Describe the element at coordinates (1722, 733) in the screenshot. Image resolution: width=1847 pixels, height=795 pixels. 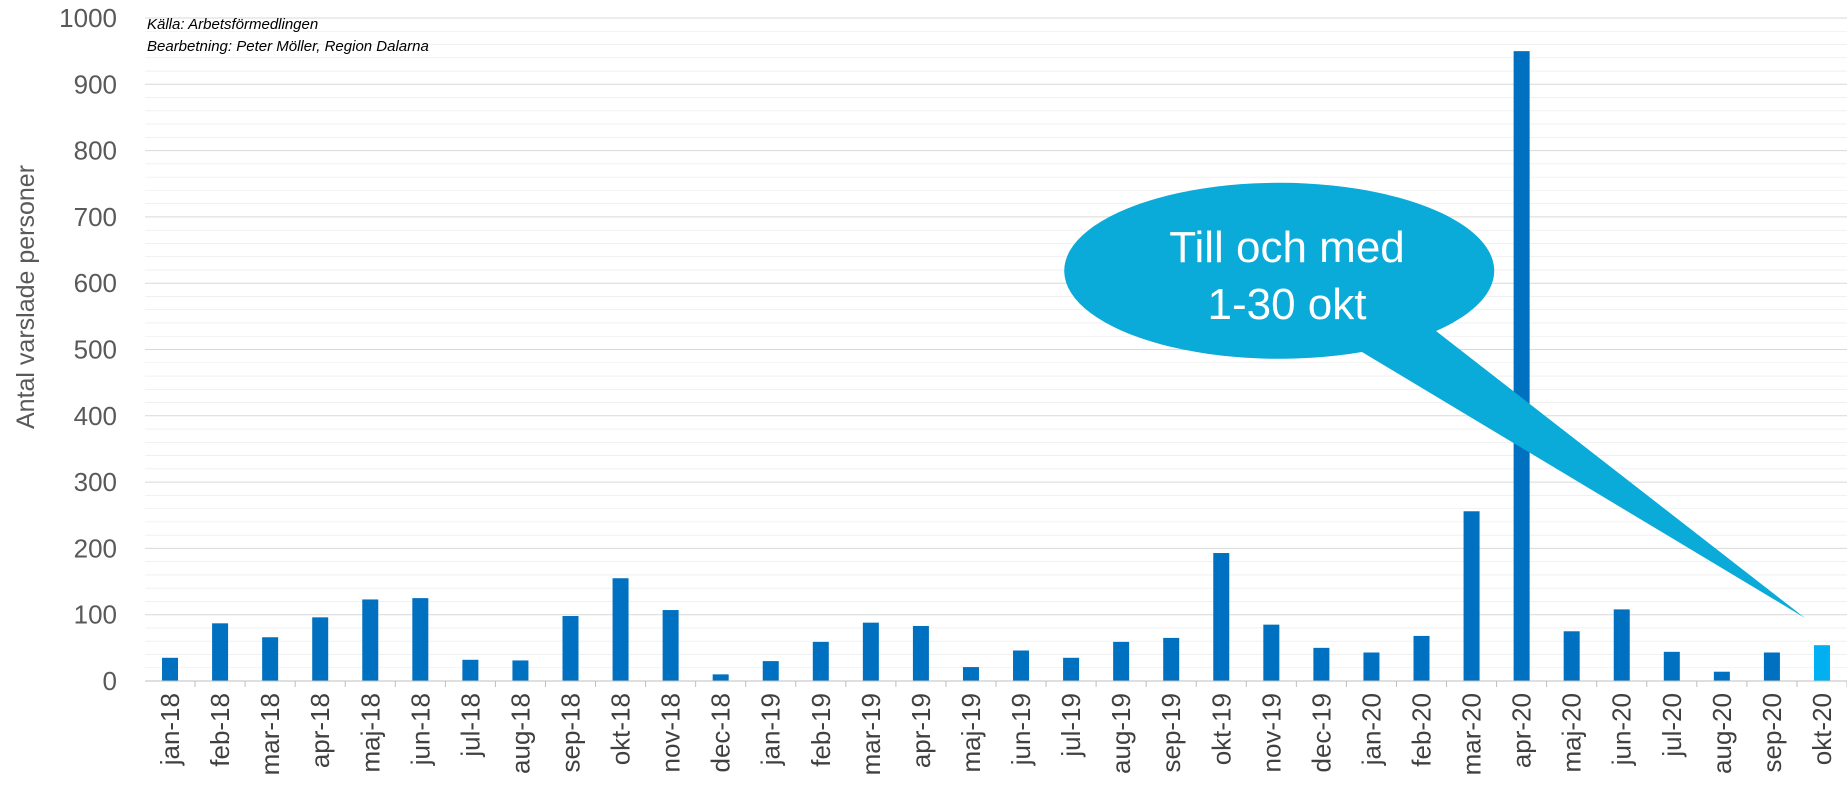
I see `x-tick-label: aug-20` at that location.